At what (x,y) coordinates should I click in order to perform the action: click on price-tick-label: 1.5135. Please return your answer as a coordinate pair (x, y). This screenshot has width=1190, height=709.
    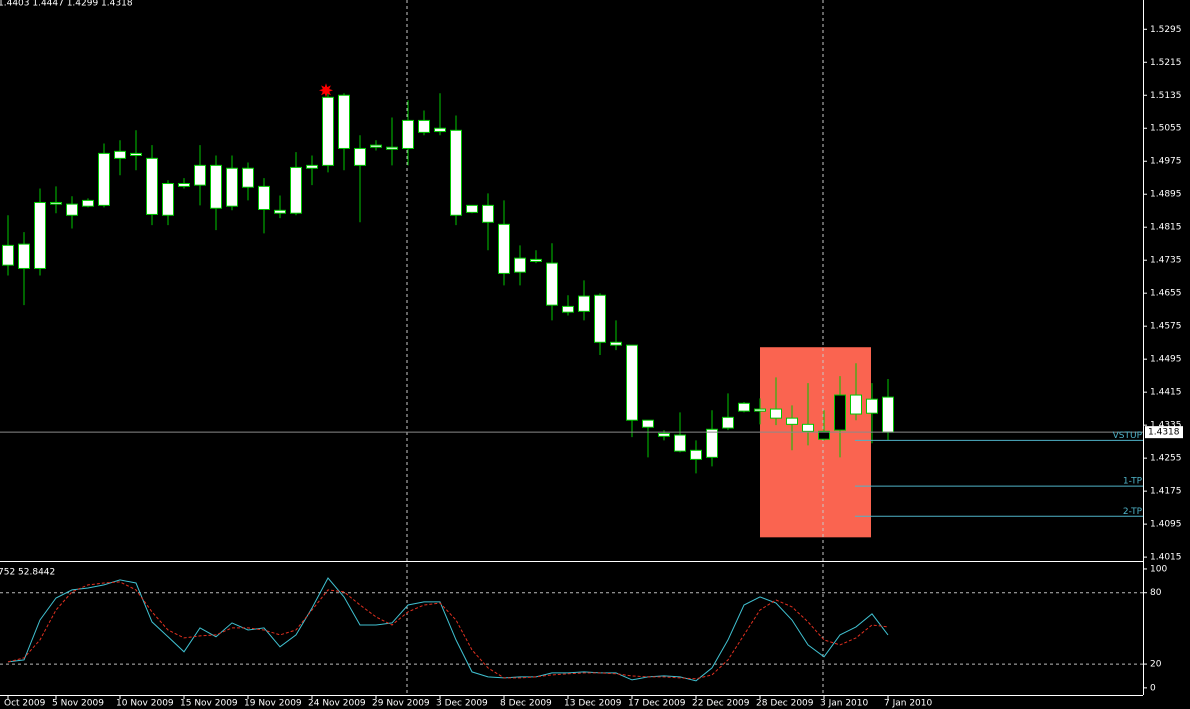
    Looking at the image, I should click on (1166, 96).